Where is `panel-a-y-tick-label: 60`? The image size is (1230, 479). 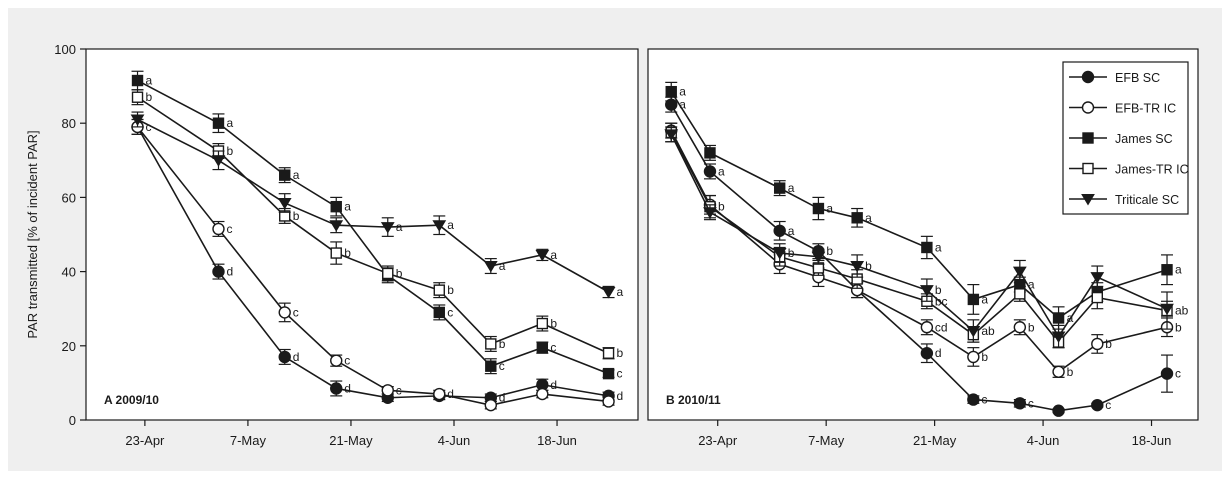
panel-a-y-tick-label: 60 is located at coordinates (69, 197).